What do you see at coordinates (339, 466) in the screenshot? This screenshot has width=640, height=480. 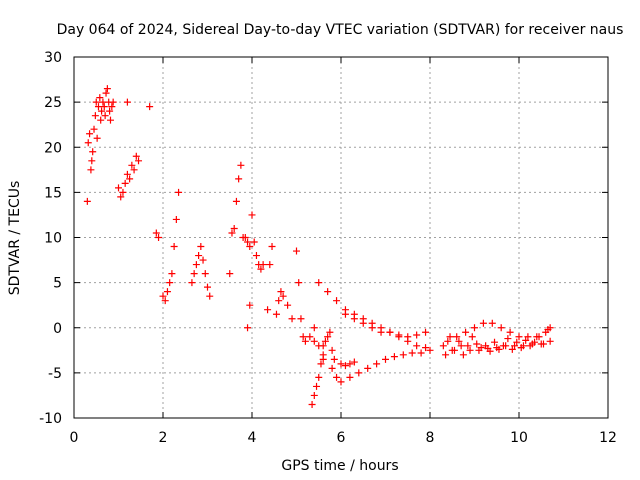 I see `x-axis-title: GPS time / hours` at bounding box center [339, 466].